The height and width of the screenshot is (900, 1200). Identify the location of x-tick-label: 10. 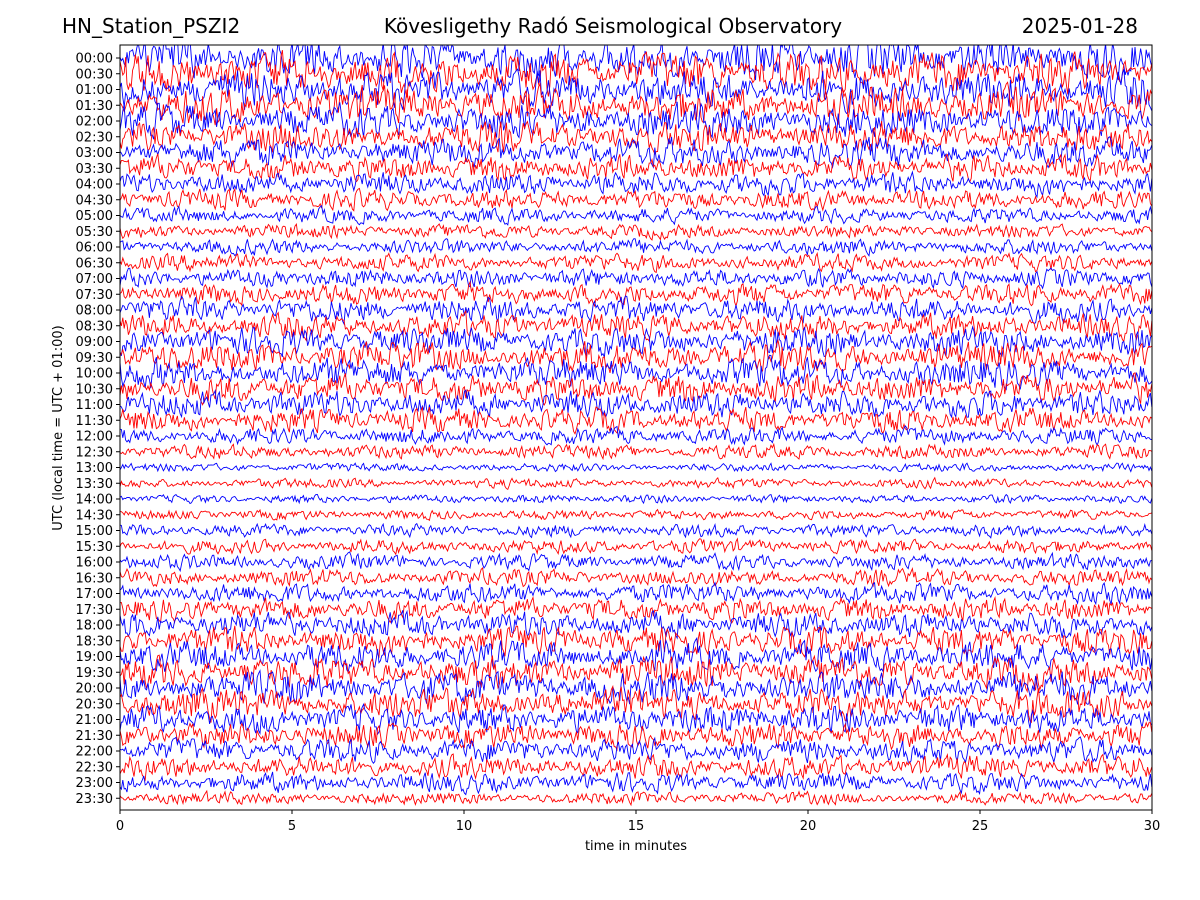
(464, 826).